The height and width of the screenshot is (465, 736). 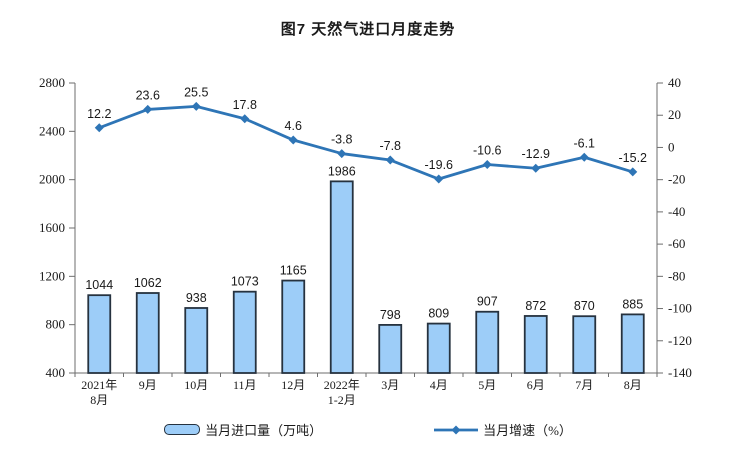 What do you see at coordinates (676, 243) in the screenshot?
I see `right-axis-tick-label: -60` at bounding box center [676, 243].